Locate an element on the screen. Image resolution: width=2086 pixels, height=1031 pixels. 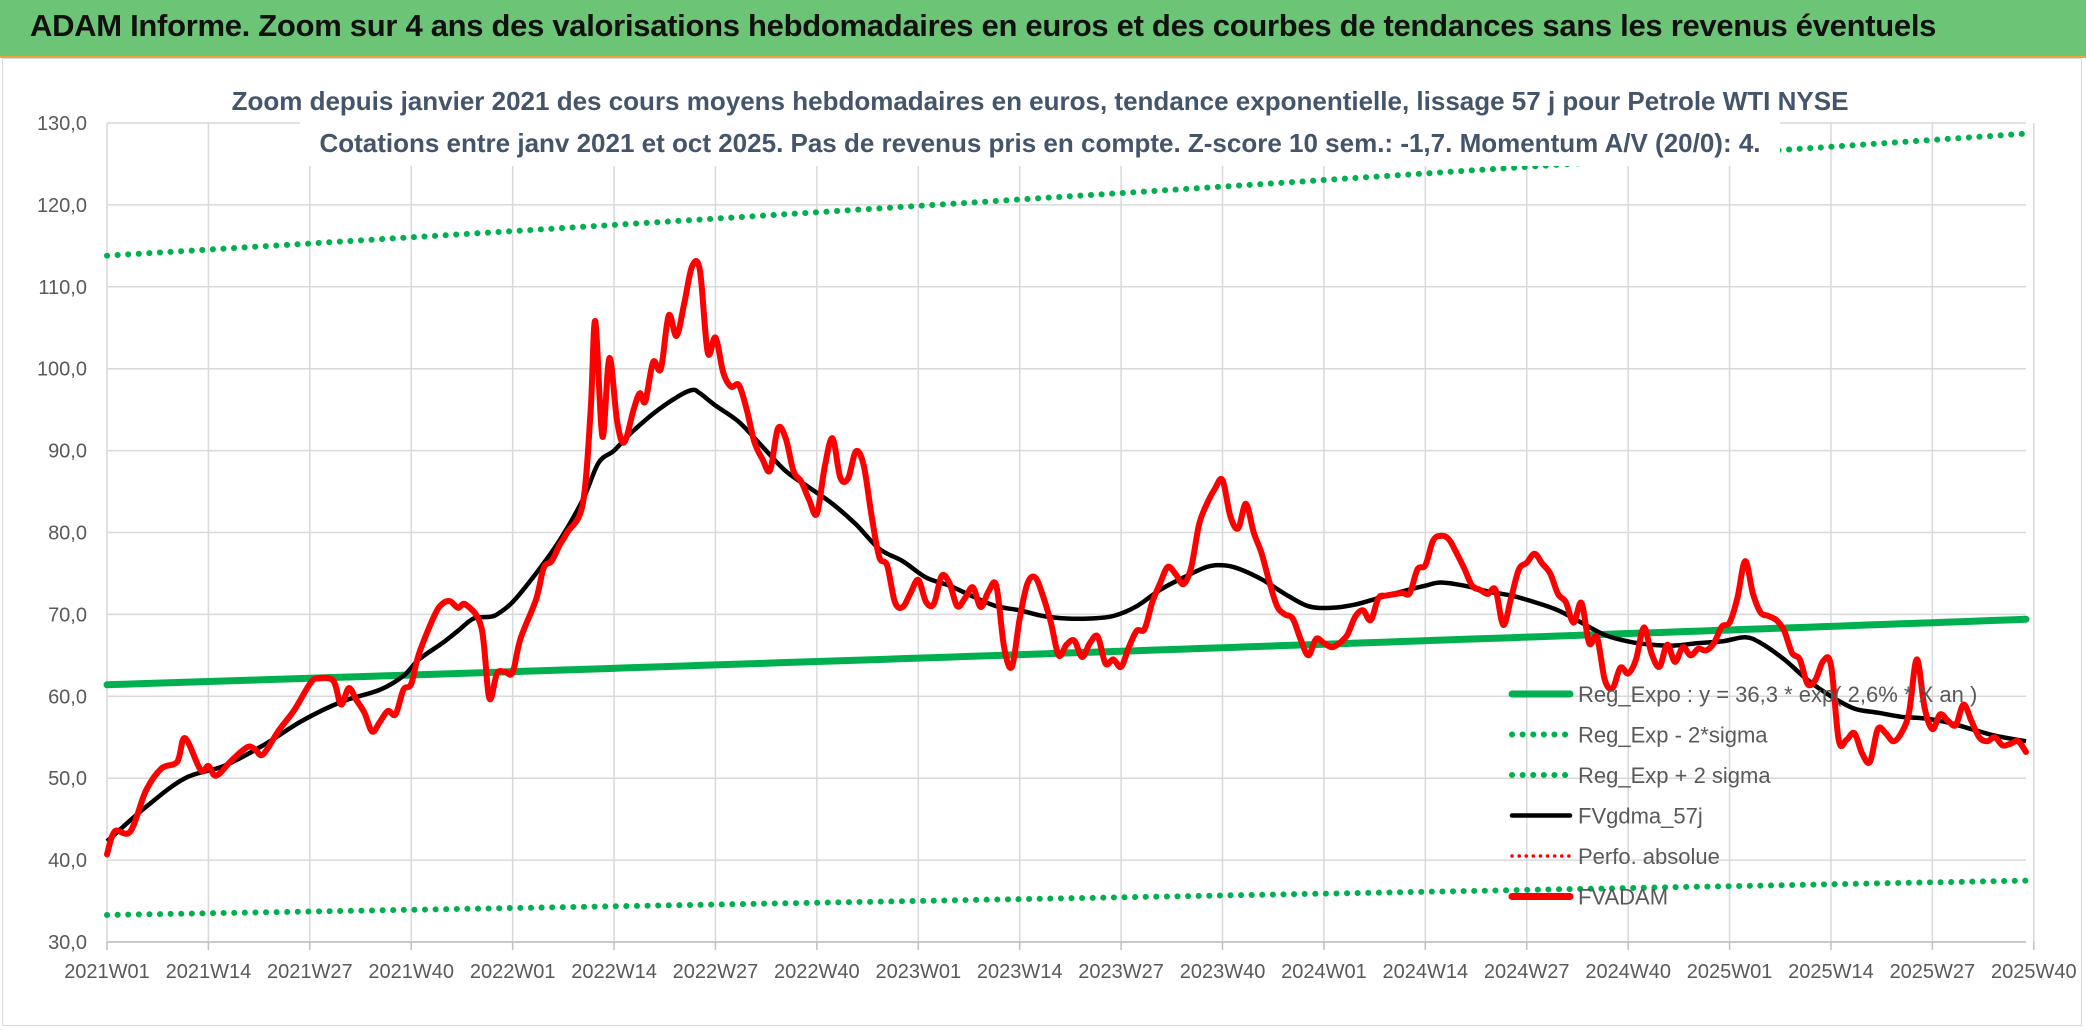
legend-label-perfo: Perfo. absolue is located at coordinates (1649, 856).